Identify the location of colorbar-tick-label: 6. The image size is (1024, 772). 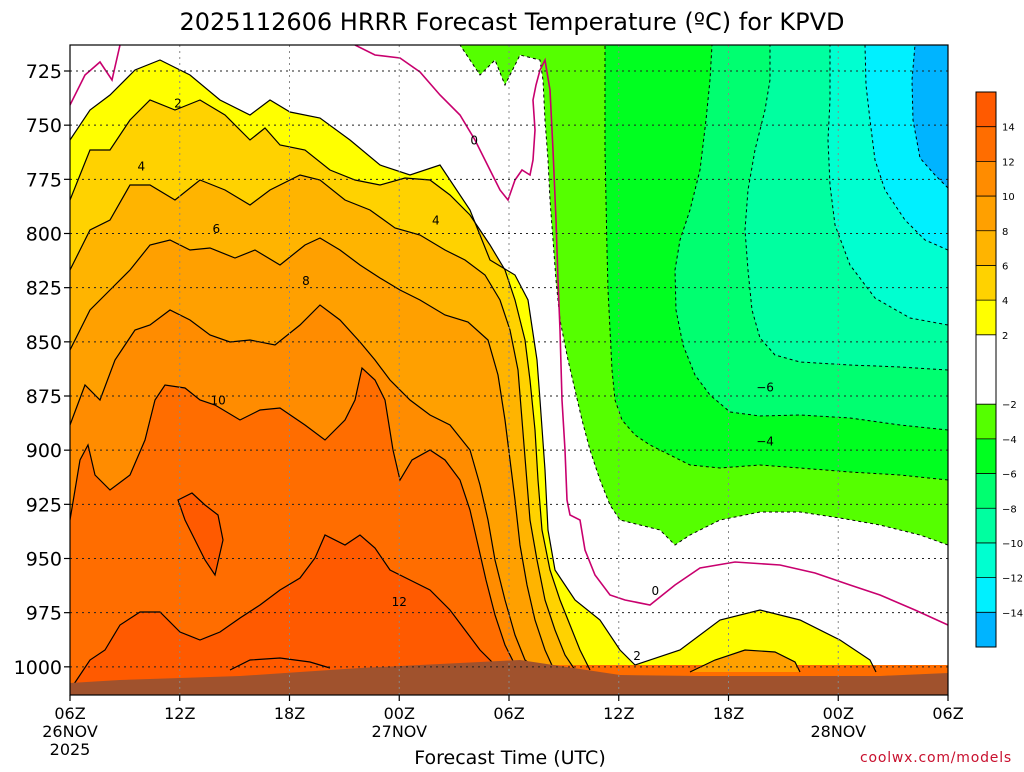
(1005, 266).